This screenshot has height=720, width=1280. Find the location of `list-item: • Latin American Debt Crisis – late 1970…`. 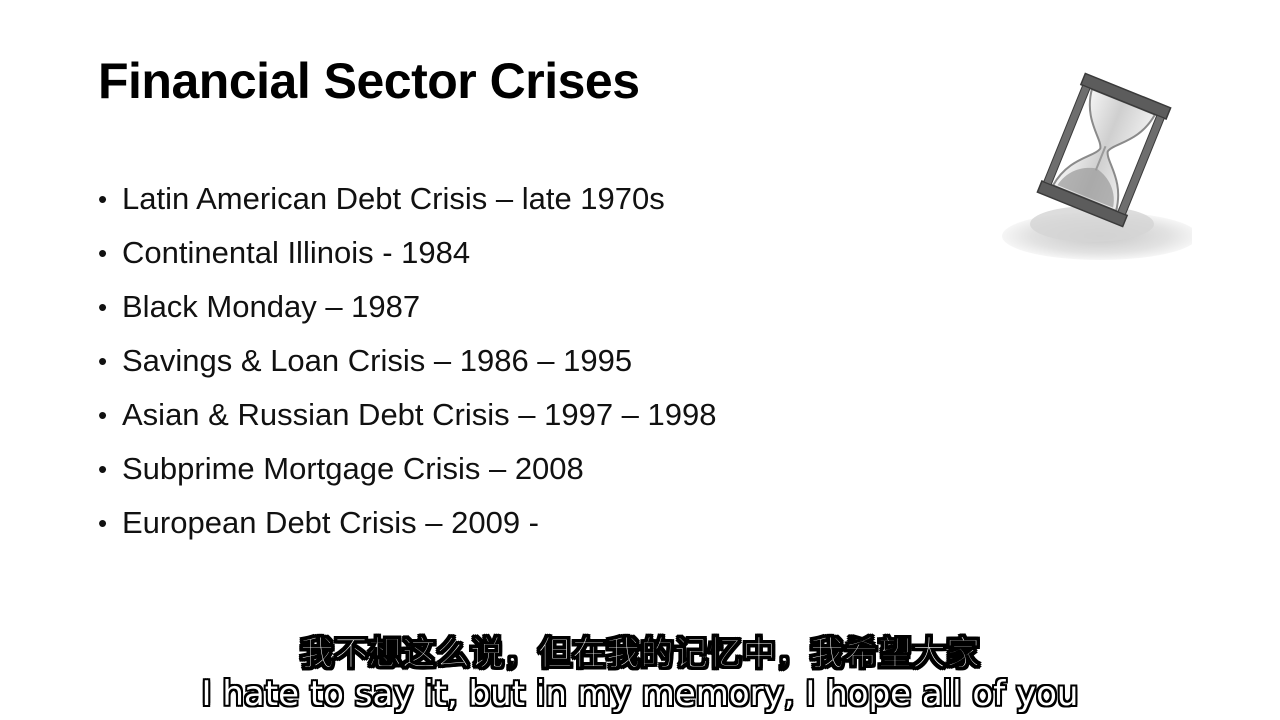

list-item: • Latin American Debt Crisis – late 1970… is located at coordinates (407, 199).